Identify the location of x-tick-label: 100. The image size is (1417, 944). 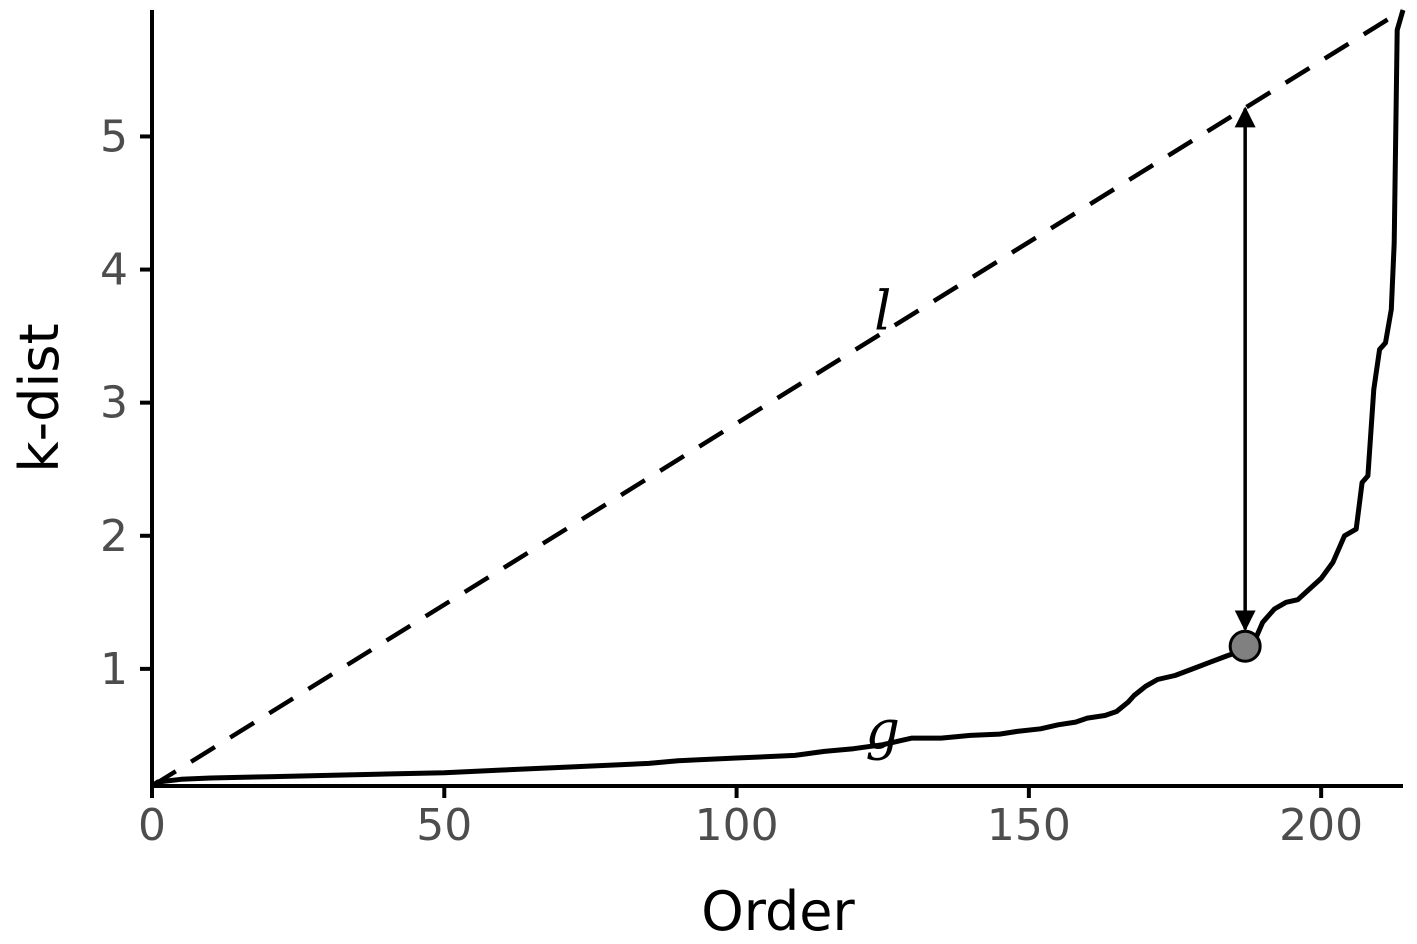
(737, 825).